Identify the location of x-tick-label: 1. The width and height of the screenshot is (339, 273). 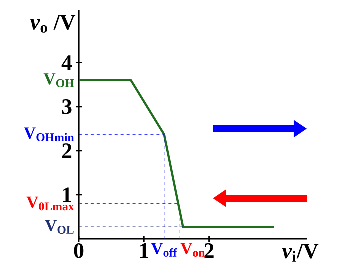
(144, 251).